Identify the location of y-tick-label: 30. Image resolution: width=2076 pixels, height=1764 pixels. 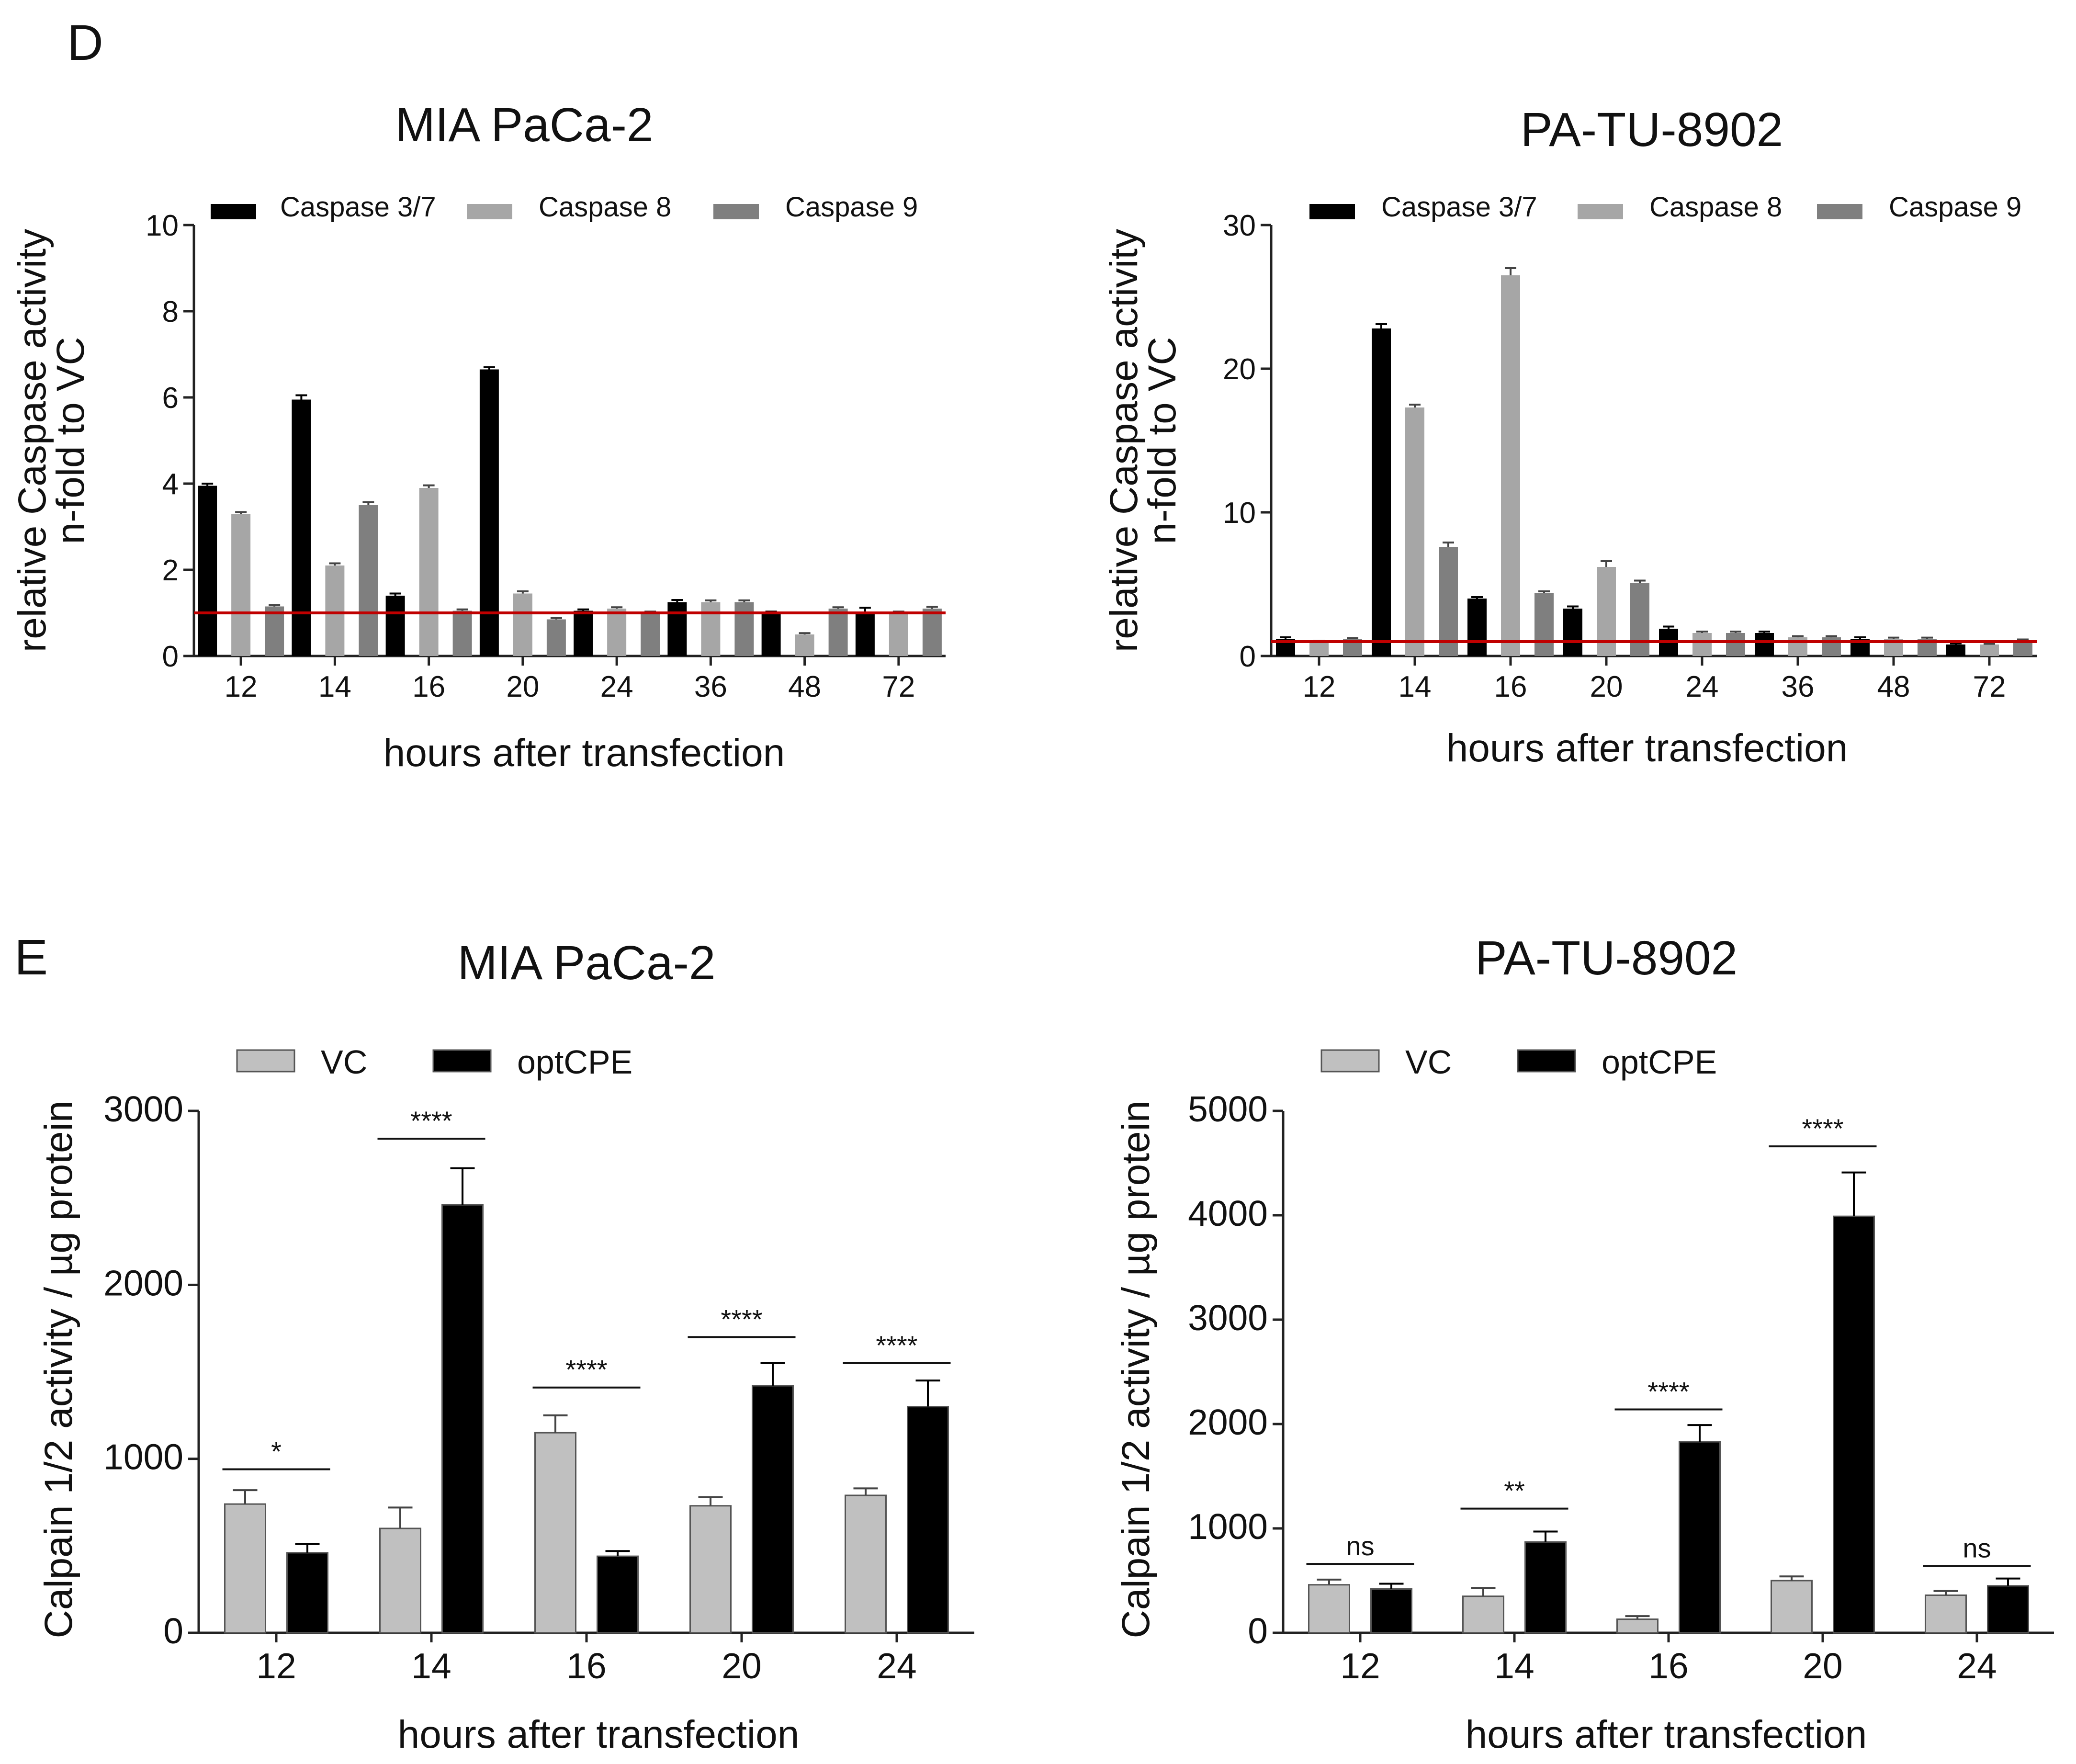
(1239, 225).